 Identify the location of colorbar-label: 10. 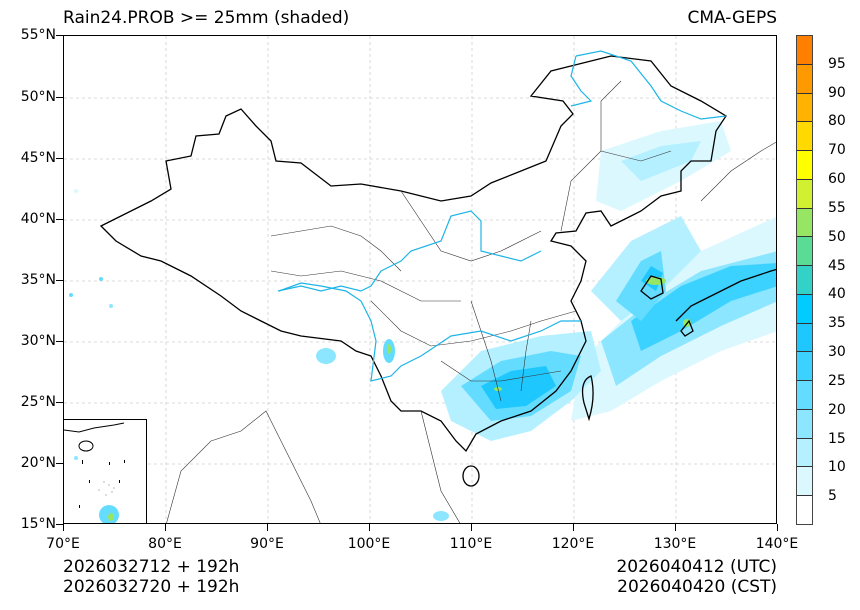
(837, 467).